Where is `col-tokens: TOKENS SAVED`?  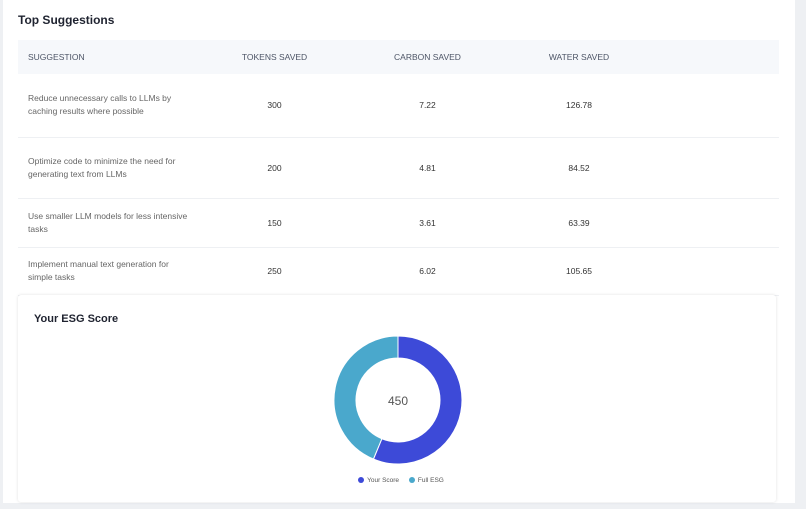 col-tokens: TOKENS SAVED is located at coordinates (274, 57).